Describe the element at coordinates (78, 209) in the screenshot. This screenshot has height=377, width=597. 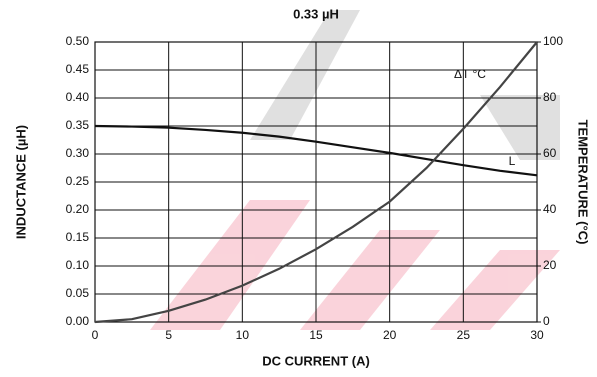
I see `y-tick-label: 0.20` at that location.